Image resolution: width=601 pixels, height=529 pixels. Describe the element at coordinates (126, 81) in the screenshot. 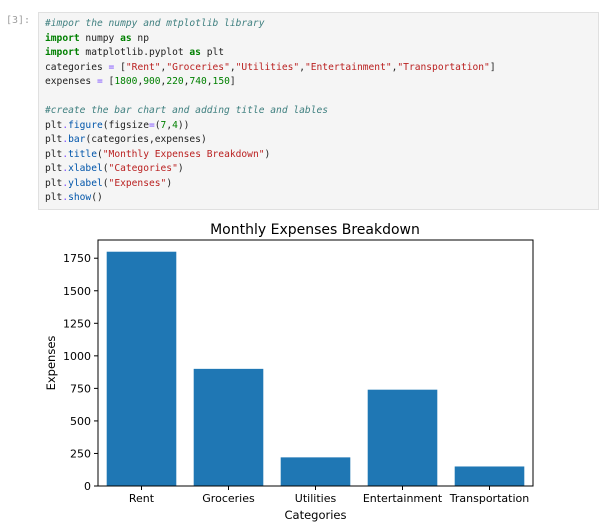

I see `code-token: 1800` at that location.